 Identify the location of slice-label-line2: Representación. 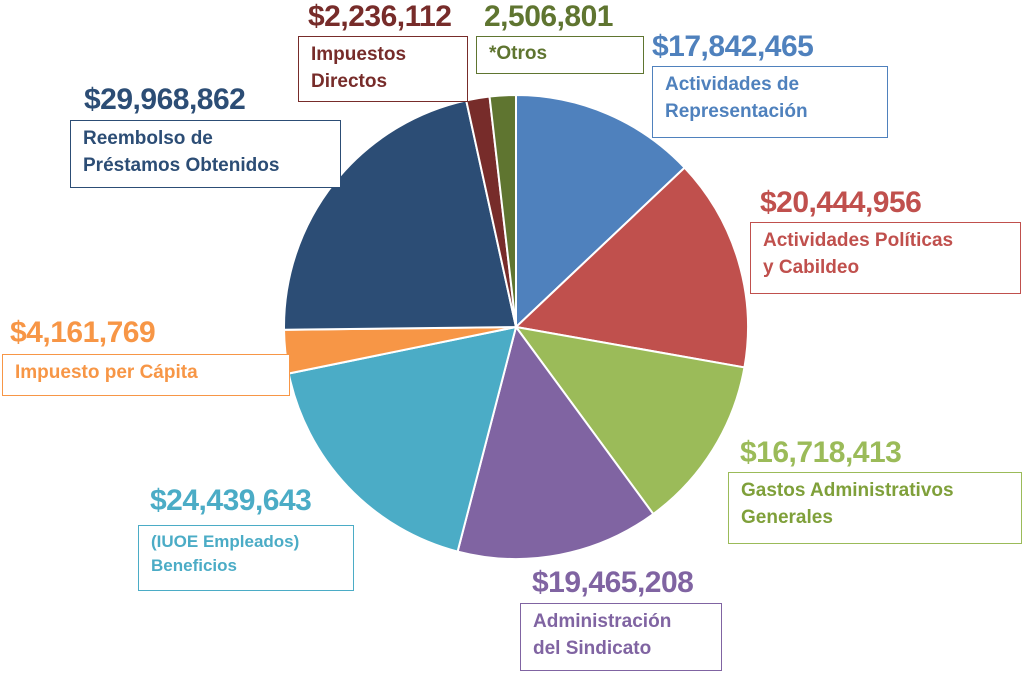
(736, 111).